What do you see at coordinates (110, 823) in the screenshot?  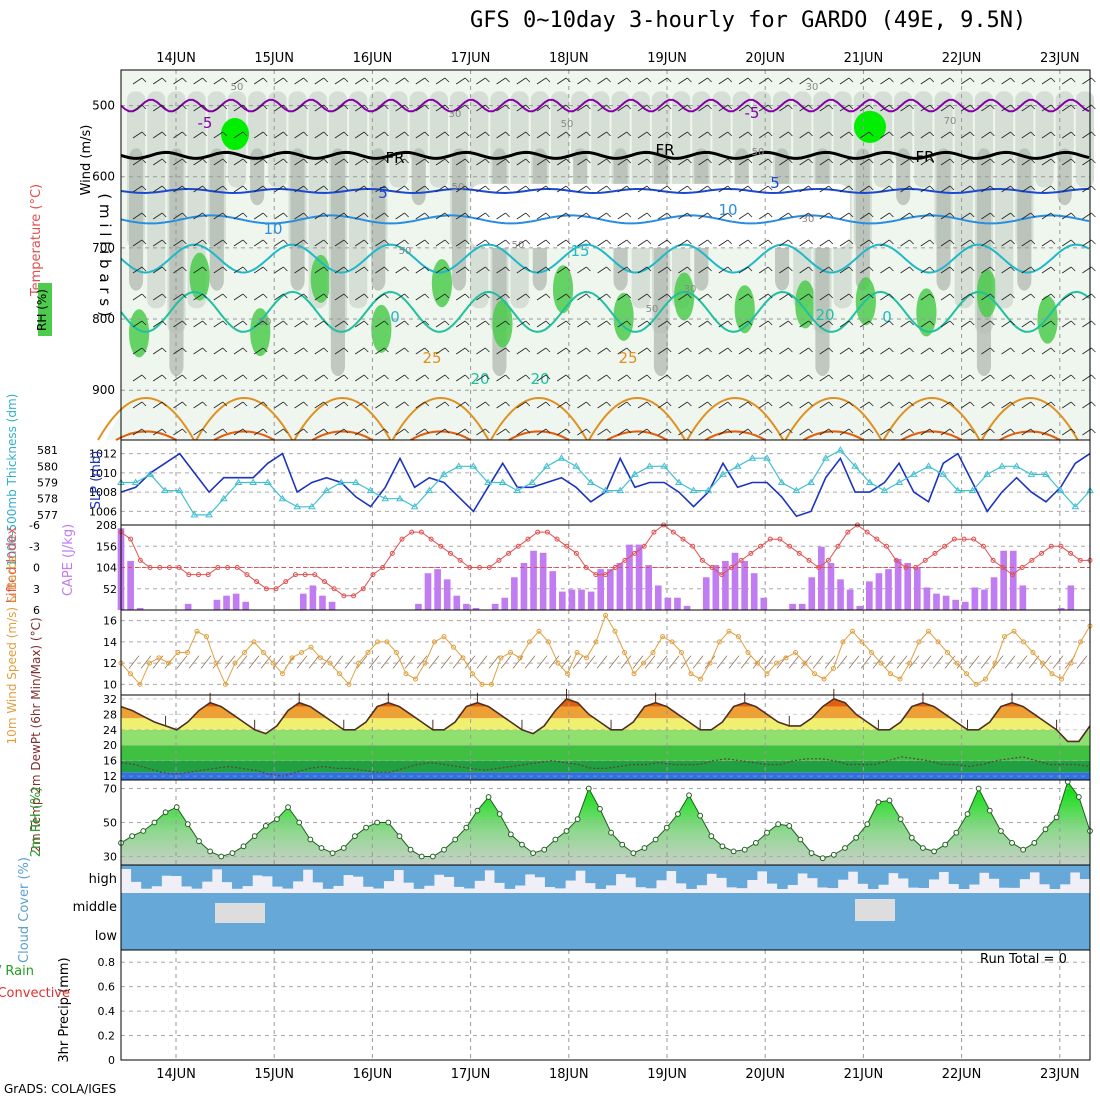 I see `rh-tick-label: 50` at bounding box center [110, 823].